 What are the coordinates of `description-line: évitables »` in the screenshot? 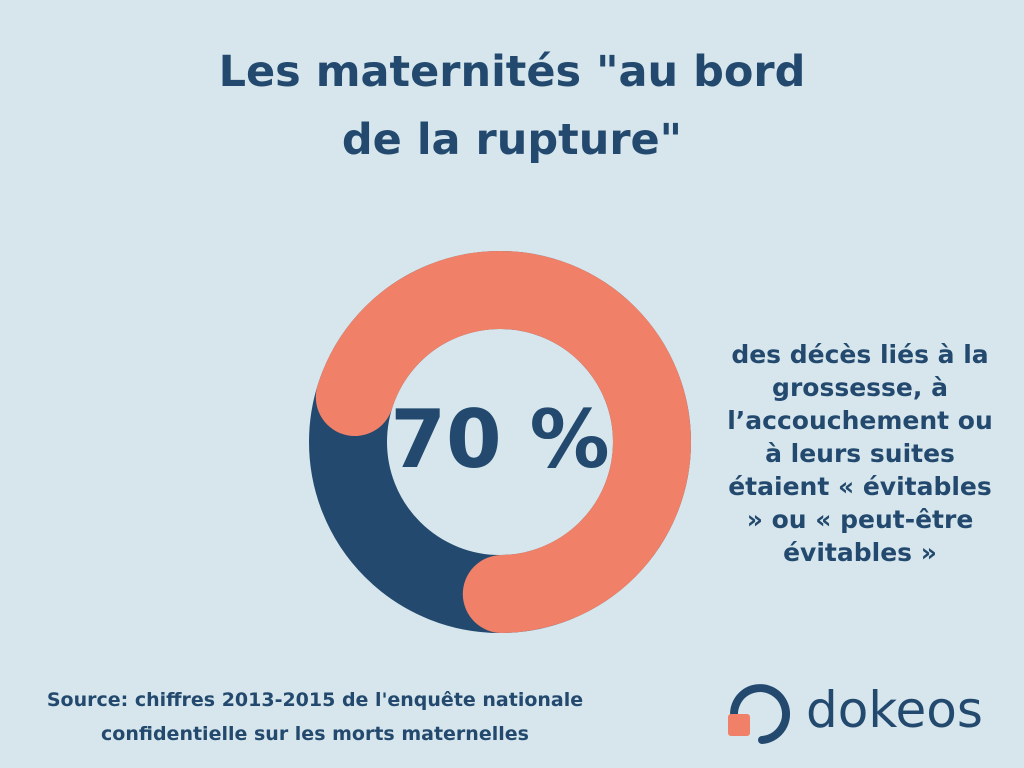 It's located at (860, 552).